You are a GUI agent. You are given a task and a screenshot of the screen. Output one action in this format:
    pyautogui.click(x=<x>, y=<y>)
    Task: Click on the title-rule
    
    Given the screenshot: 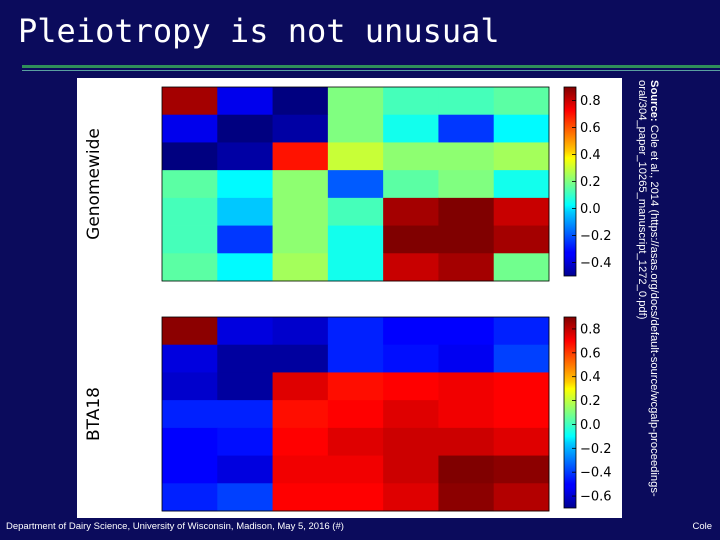 What is the action you would take?
    pyautogui.click(x=371, y=66)
    